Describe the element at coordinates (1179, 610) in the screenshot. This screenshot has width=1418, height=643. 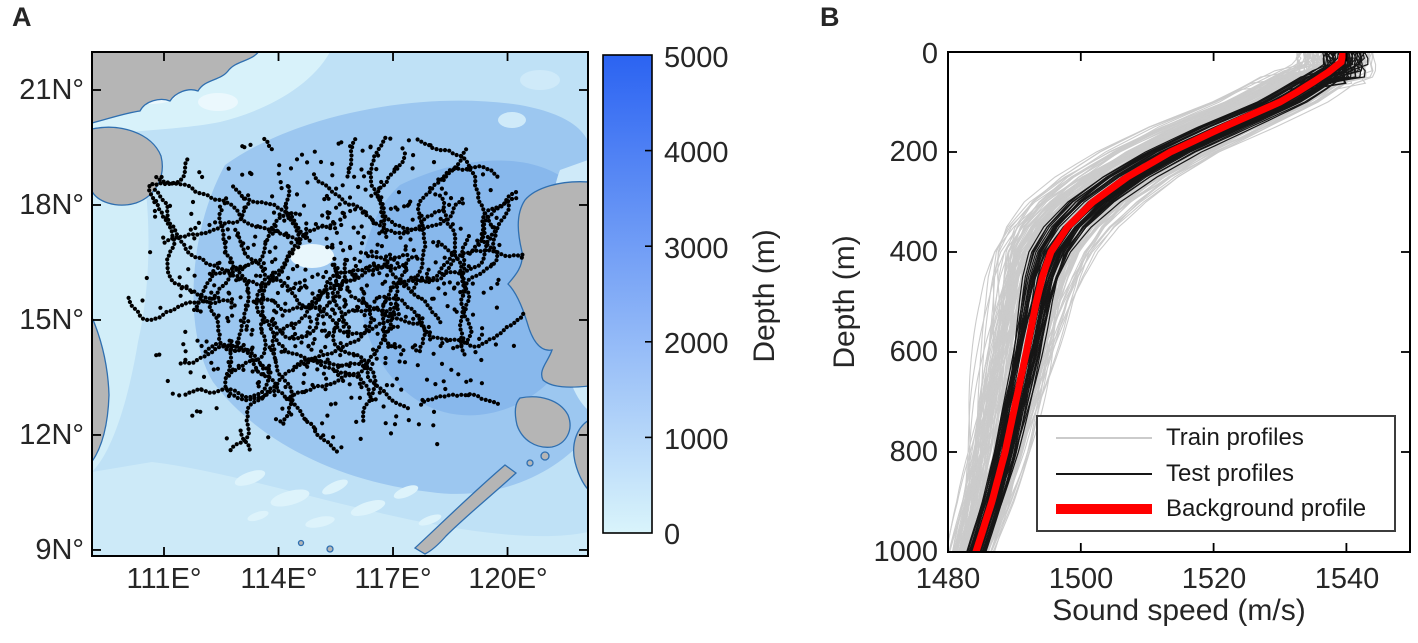
I see `b-xlabel: Sound speed (m/s)` at that location.